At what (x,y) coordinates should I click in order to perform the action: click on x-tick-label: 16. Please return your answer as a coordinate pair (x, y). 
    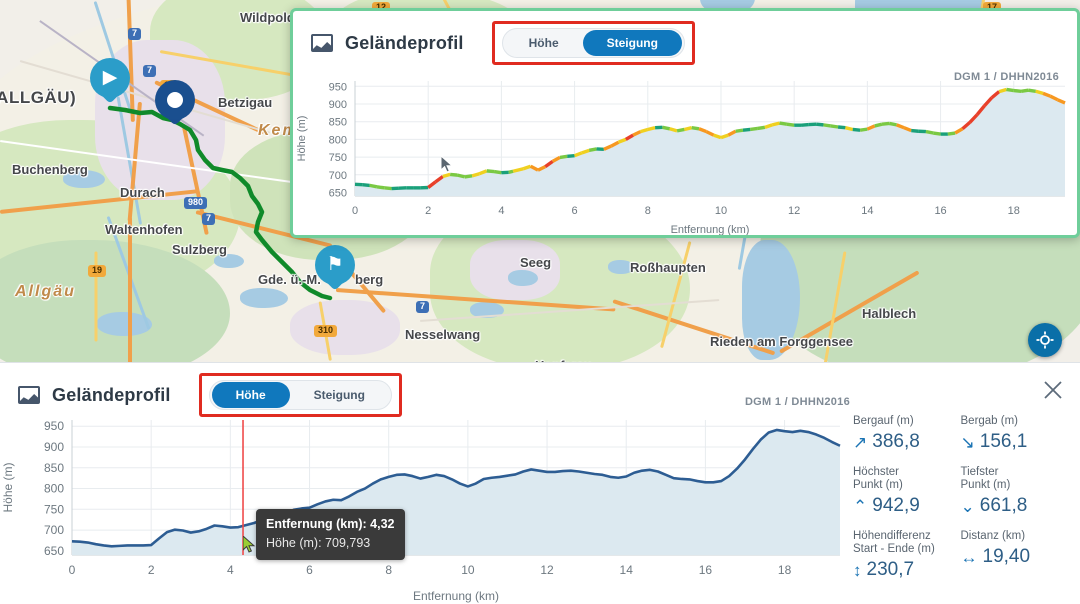
    Looking at the image, I should click on (706, 570).